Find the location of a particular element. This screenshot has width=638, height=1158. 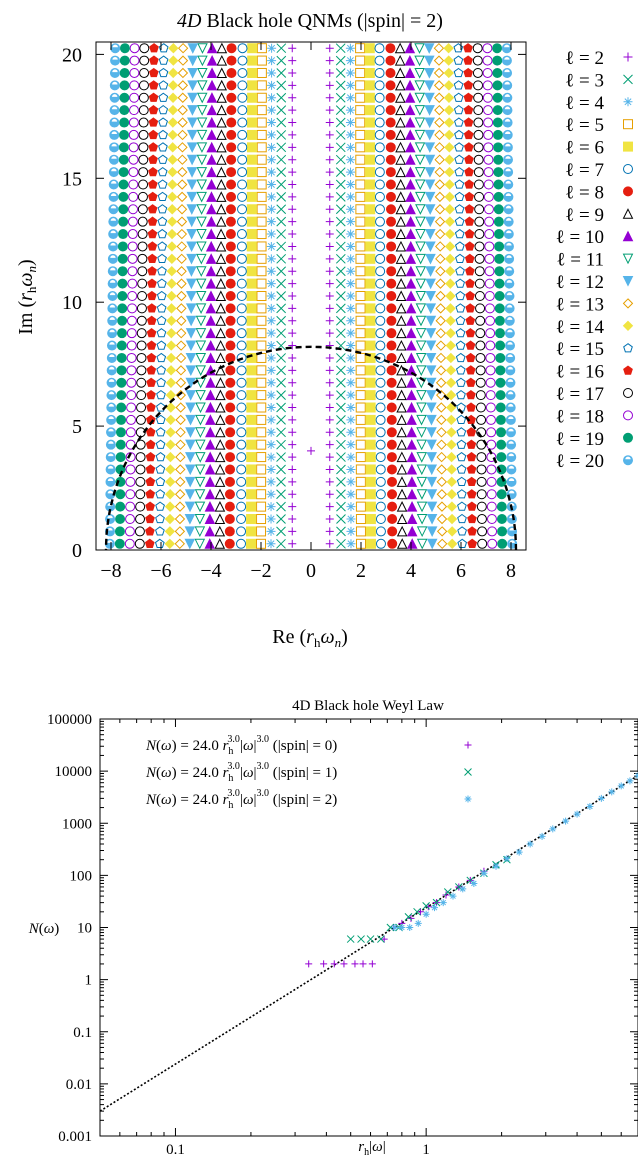

weyl-legend-part: ) = 24.0 is located at coordinates (197, 773).